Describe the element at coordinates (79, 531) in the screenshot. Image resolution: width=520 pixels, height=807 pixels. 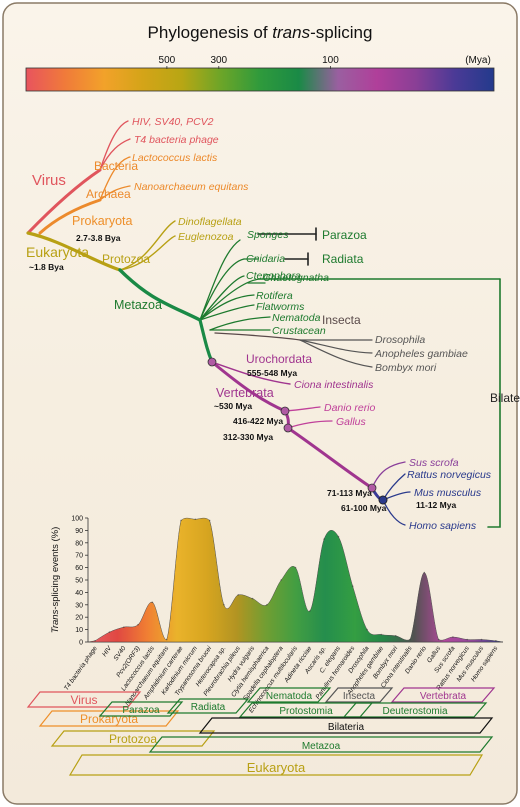
I see `y-tick-label: 90` at that location.